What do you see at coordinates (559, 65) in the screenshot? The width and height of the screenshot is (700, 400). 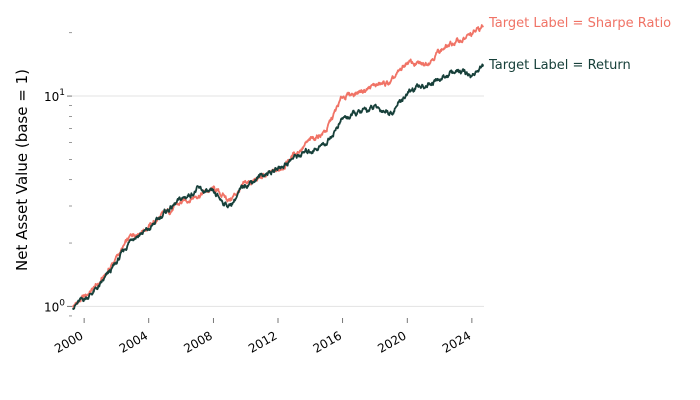 I see `series-label: Target Label = Return` at bounding box center [559, 65].